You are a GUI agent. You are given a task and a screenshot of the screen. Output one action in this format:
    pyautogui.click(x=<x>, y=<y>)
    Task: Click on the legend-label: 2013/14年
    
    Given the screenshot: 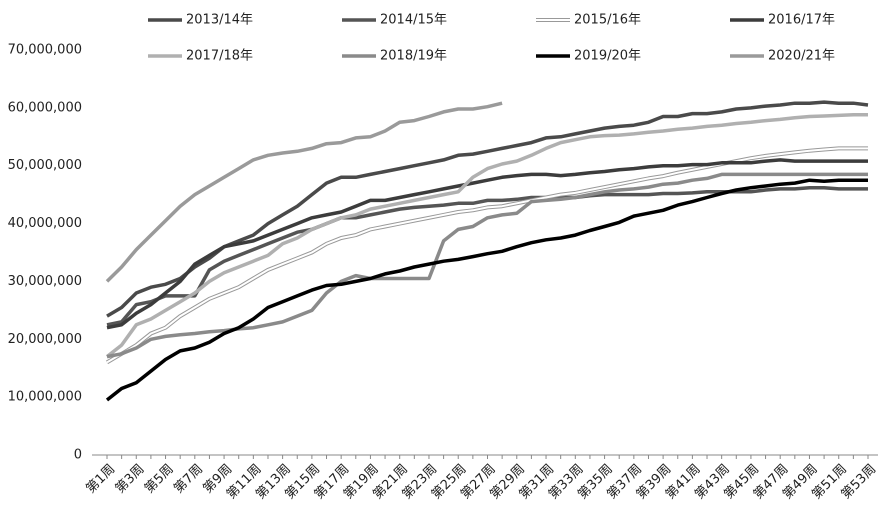 What is the action you would take?
    pyautogui.click(x=219, y=20)
    